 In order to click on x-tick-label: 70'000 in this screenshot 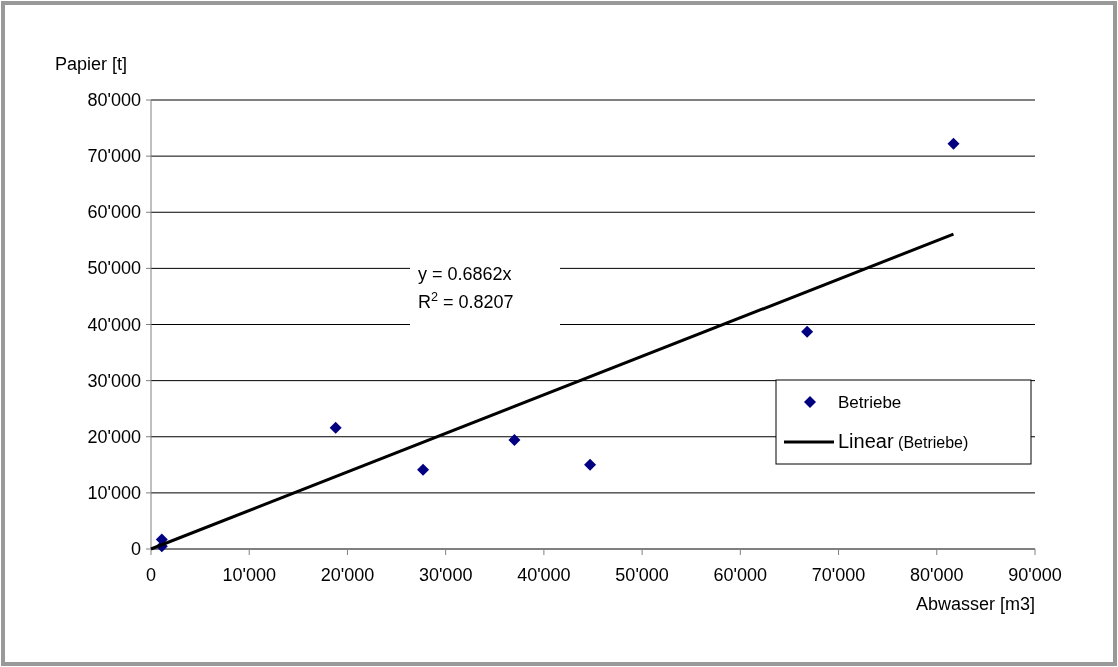, I will do `click(838, 575)`.